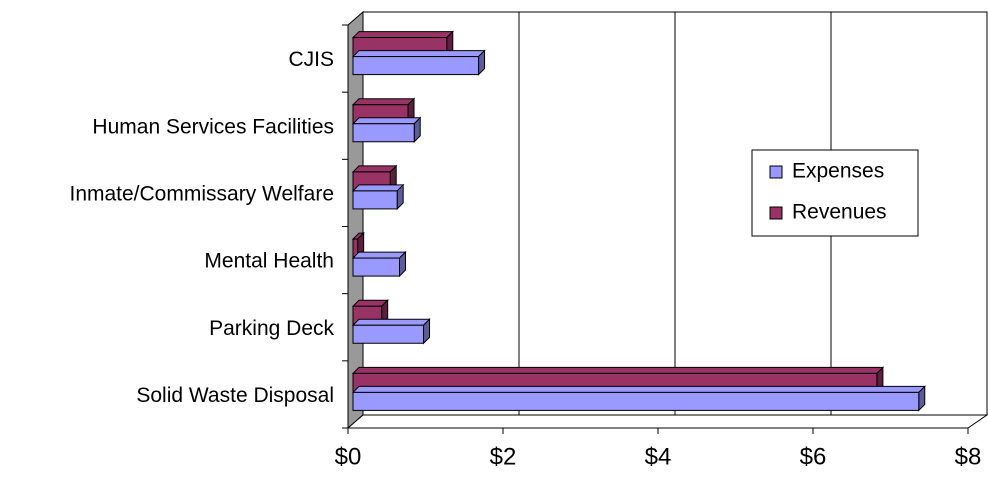 This screenshot has height=477, width=988. What do you see at coordinates (235, 395) in the screenshot?
I see `y-tick-label: Solid Waste Disposal` at bounding box center [235, 395].